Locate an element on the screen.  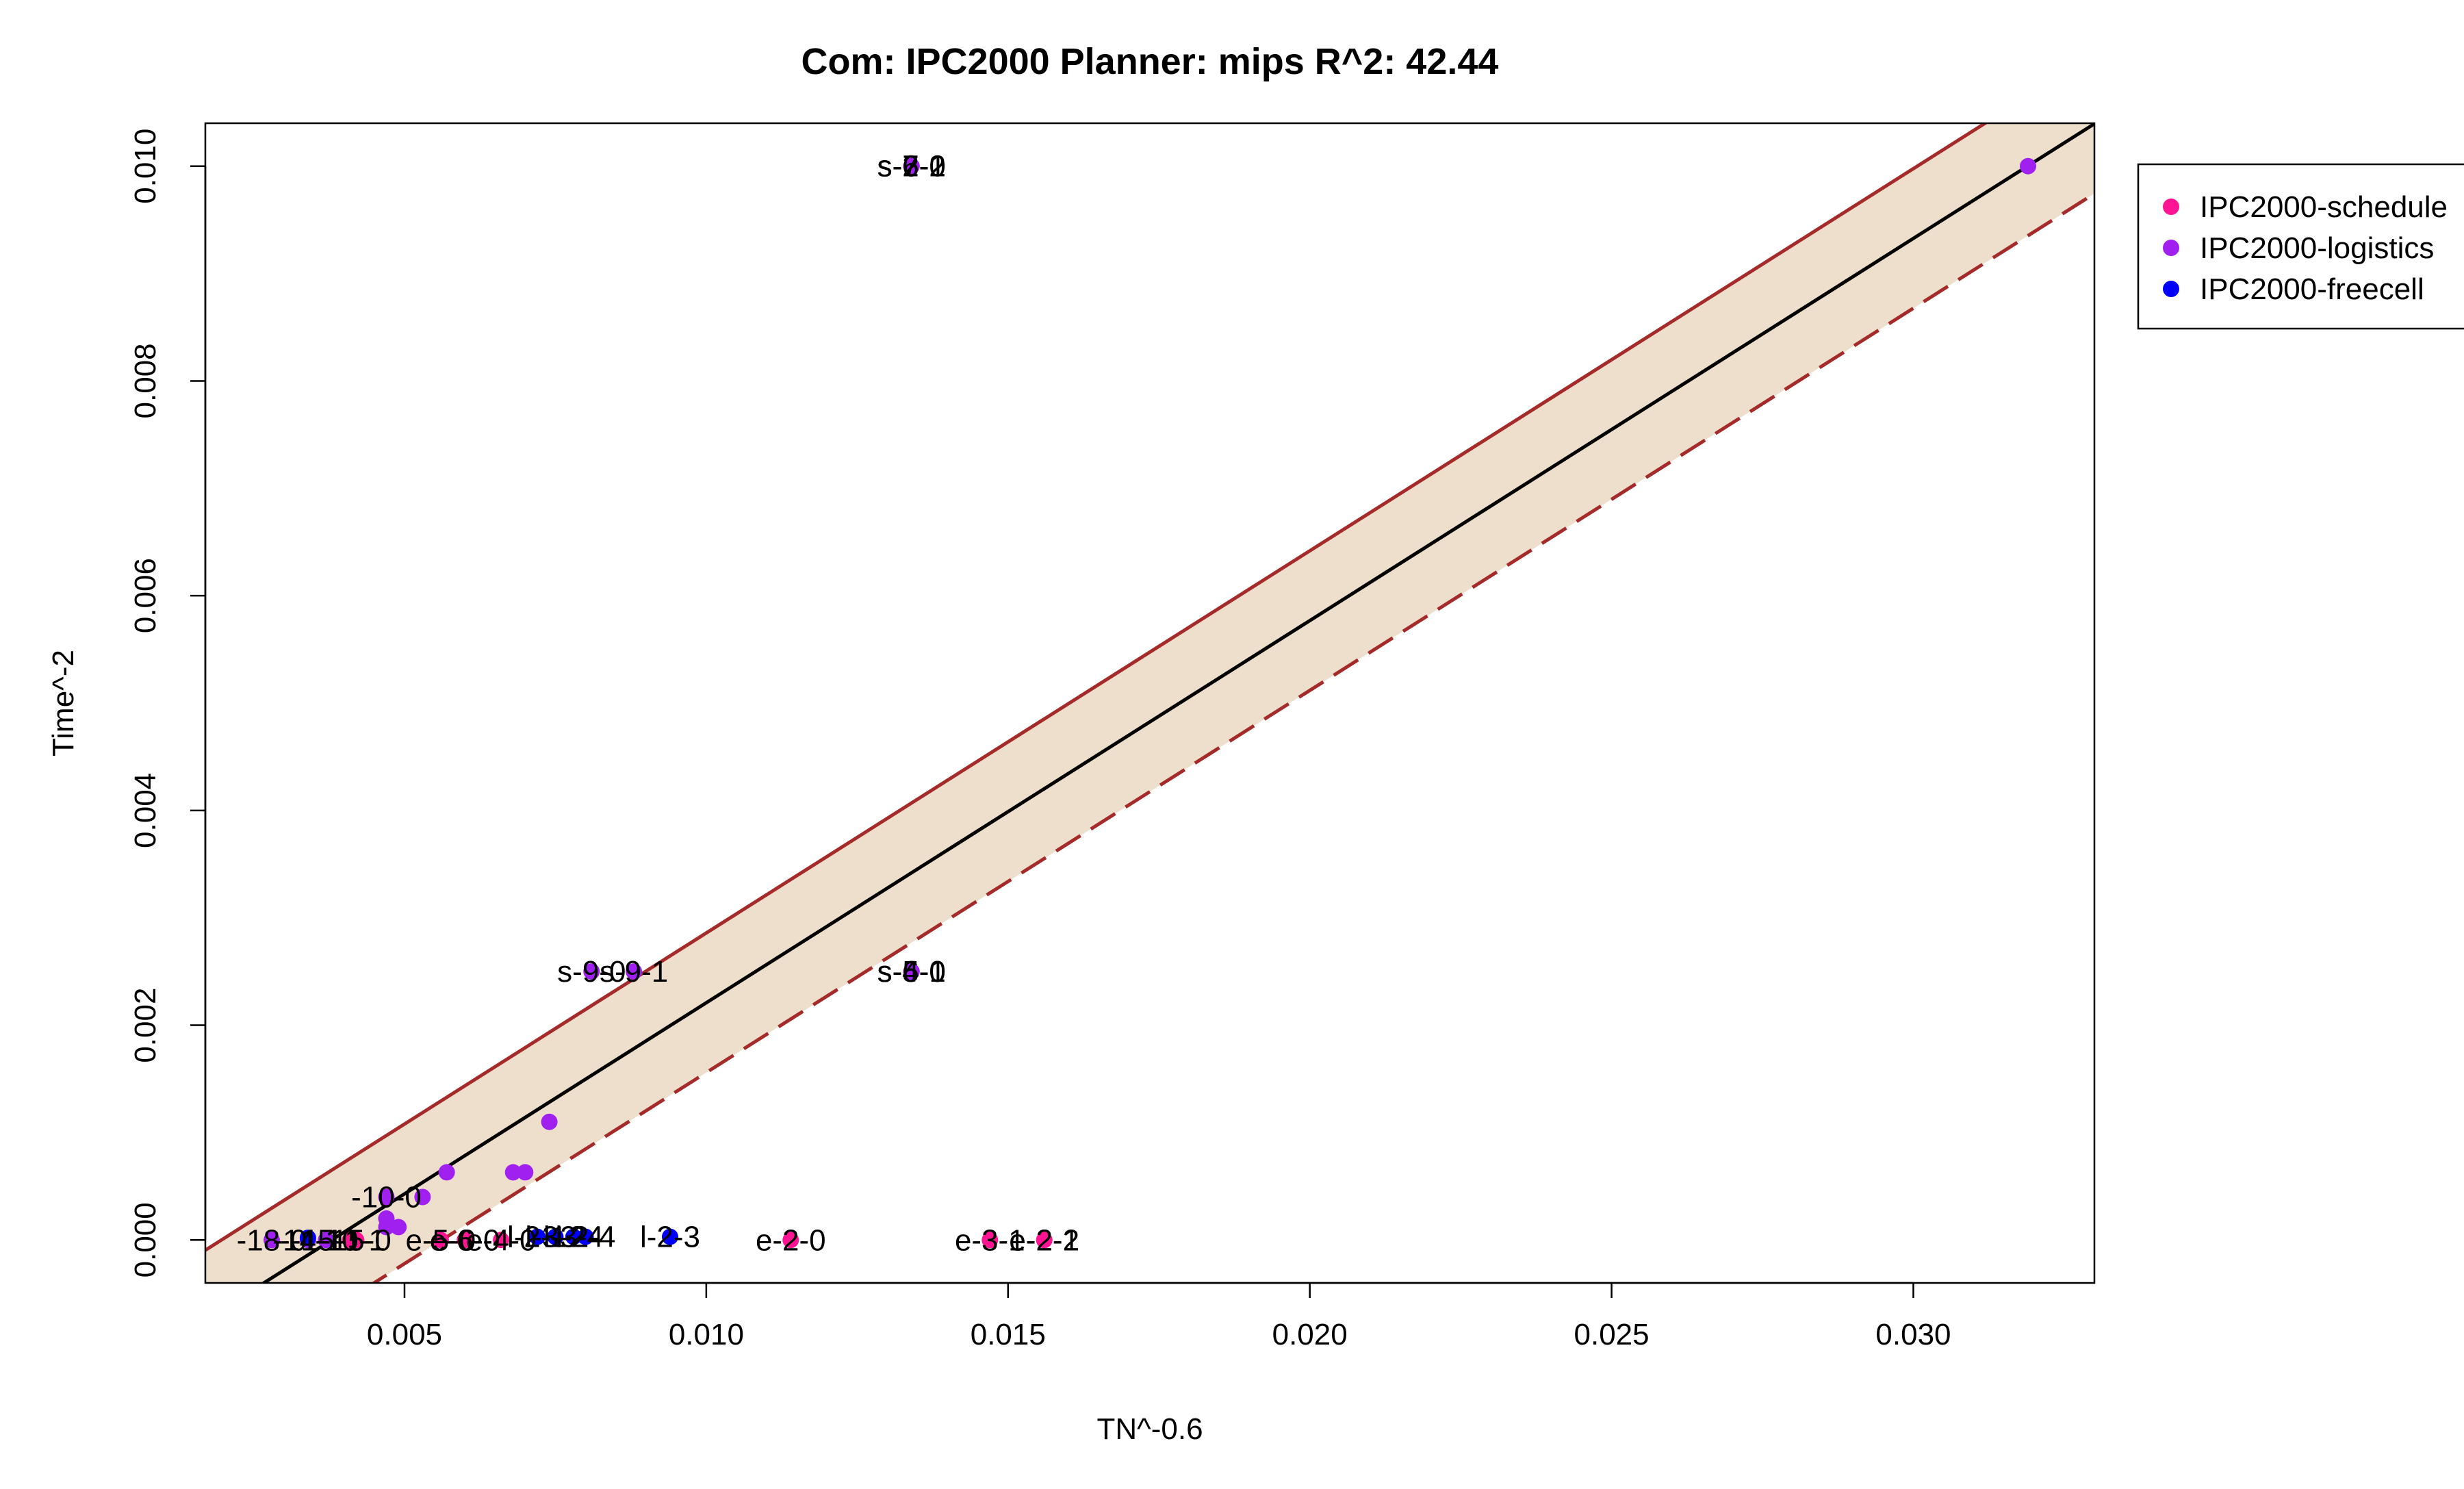
point-label: l-2-1 is located at coordinates (537, 1237).